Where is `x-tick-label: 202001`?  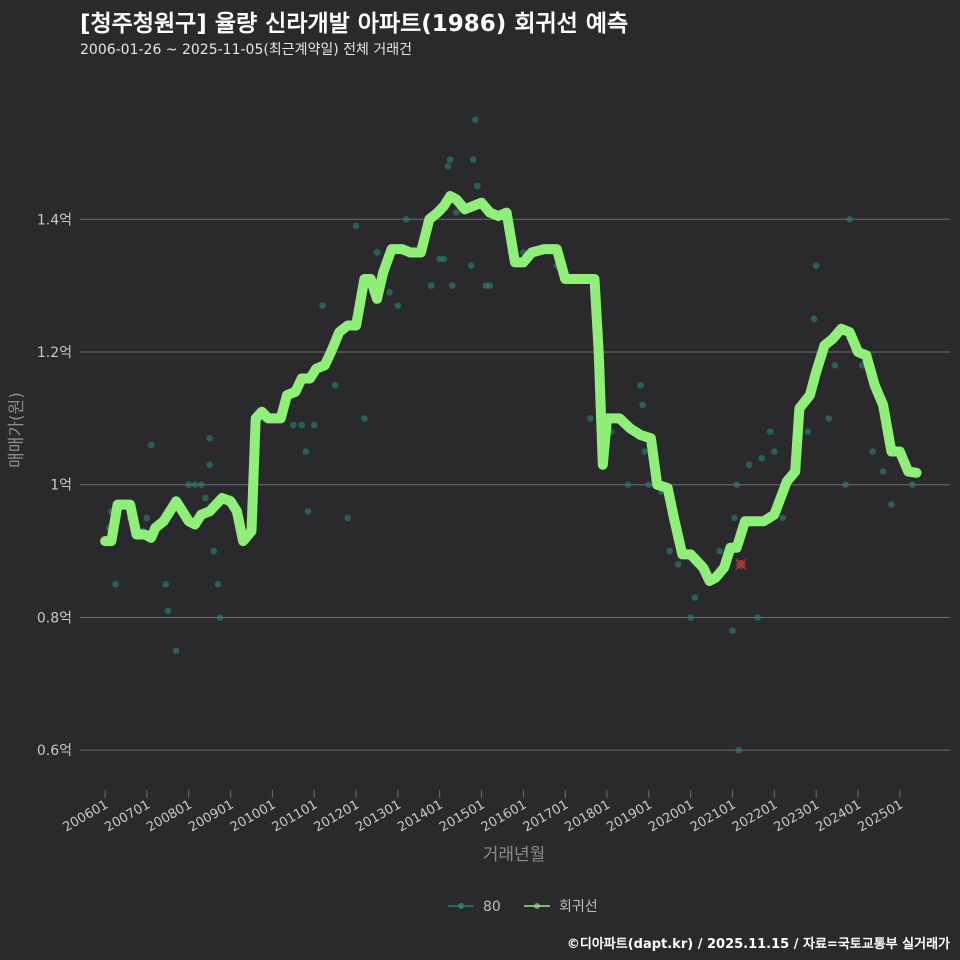 x-tick-label: 202001 is located at coordinates (671, 816).